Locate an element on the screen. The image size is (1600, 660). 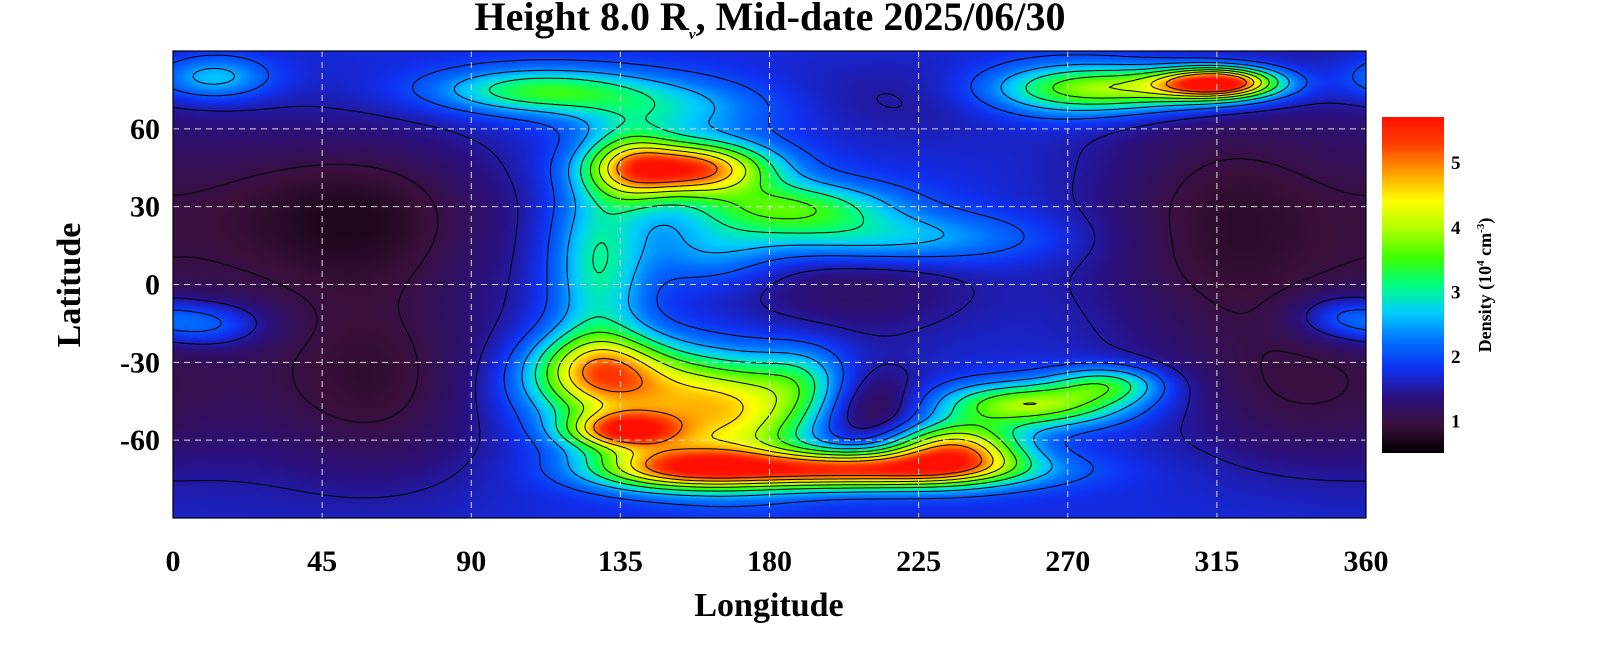
x-tick-label: 225 is located at coordinates (918, 561).